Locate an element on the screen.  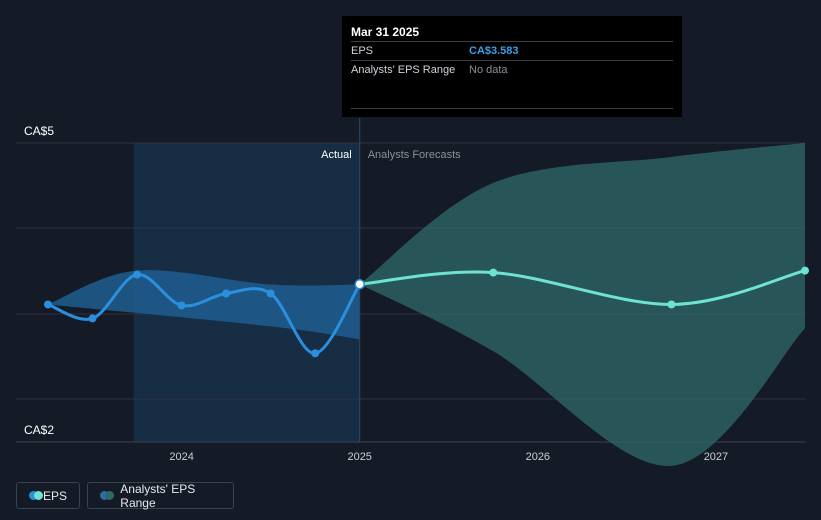
eps-swatch-icon is located at coordinates (36, 495).